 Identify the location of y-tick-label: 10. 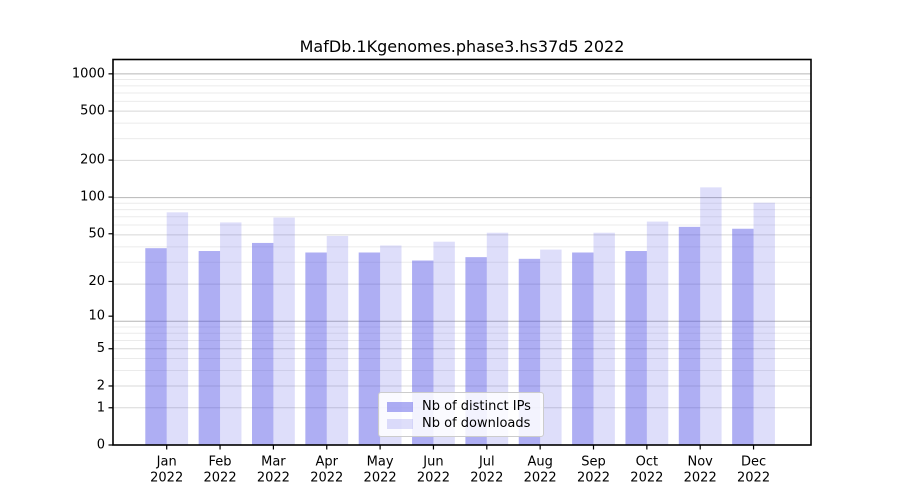
(96, 316).